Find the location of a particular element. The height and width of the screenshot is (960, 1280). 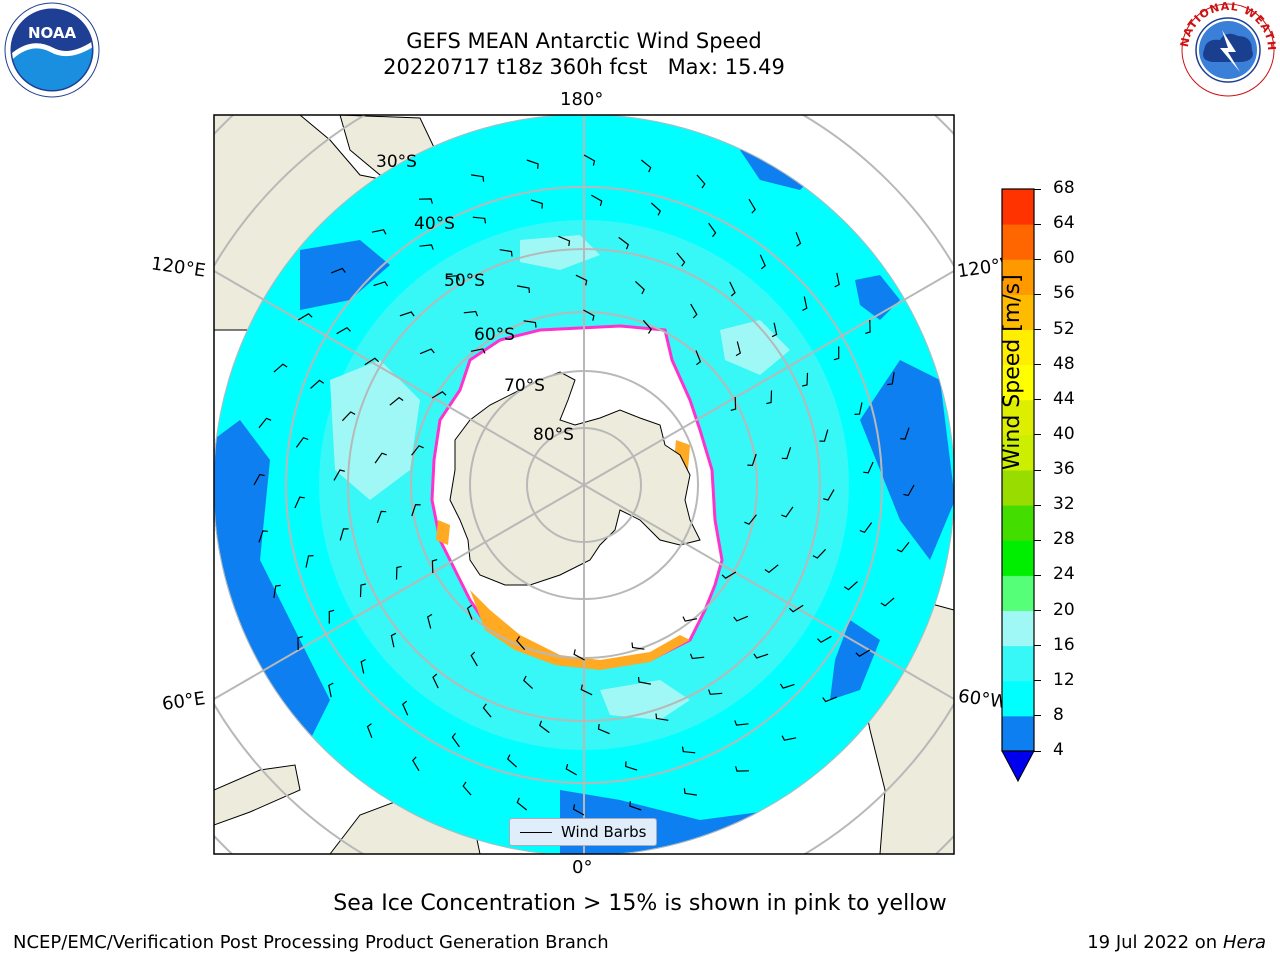

colorbar-tick-label: 68 is located at coordinates (1064, 188).